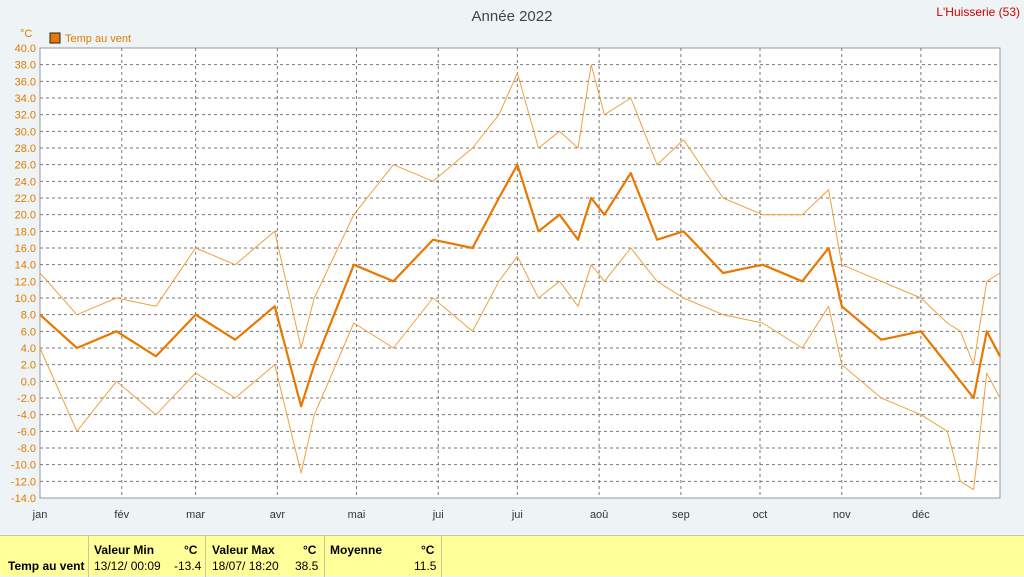  I want to click on x-tick-label: sep, so click(681, 515).